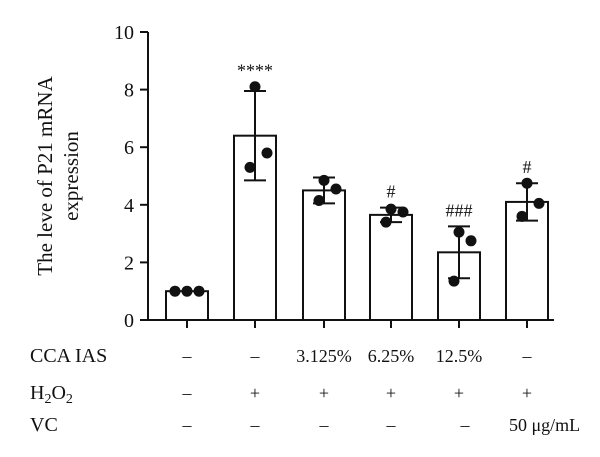 The width and height of the screenshot is (600, 457). I want to click on y-tick-label: 8, so click(129, 91).